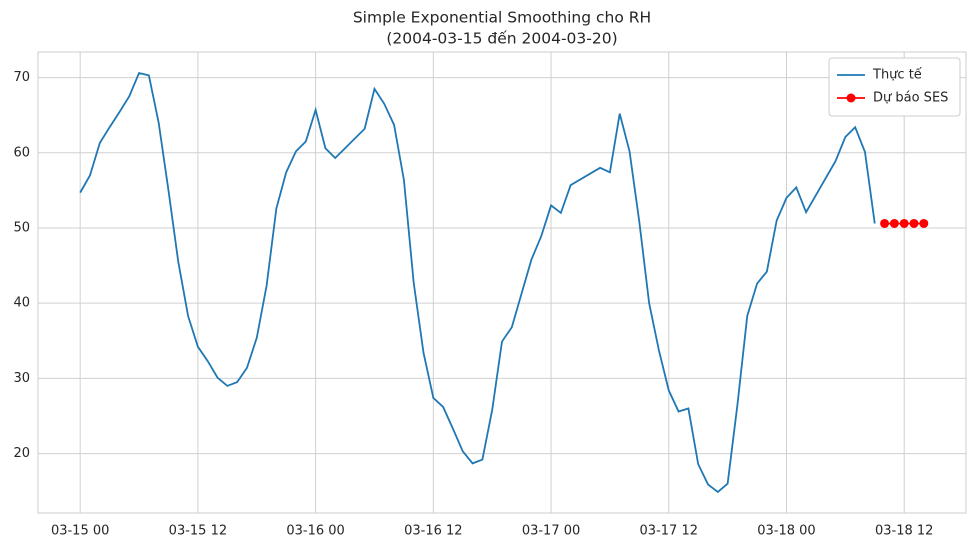  What do you see at coordinates (786, 531) in the screenshot?
I see `x-tick-label: 03-18 00` at bounding box center [786, 531].